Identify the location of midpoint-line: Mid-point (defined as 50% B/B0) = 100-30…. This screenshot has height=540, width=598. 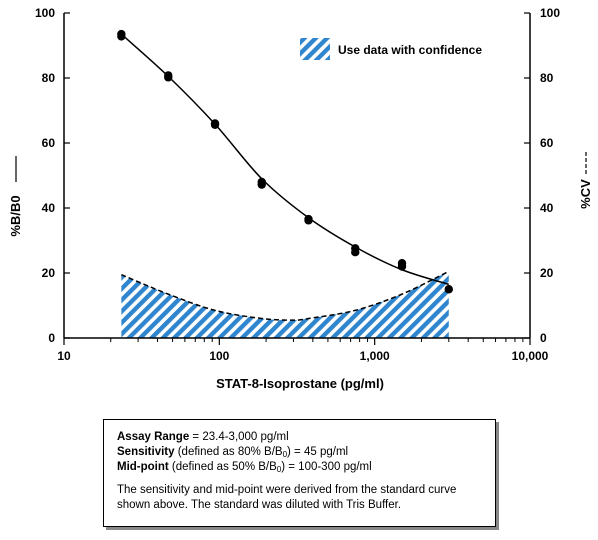
(244, 467).